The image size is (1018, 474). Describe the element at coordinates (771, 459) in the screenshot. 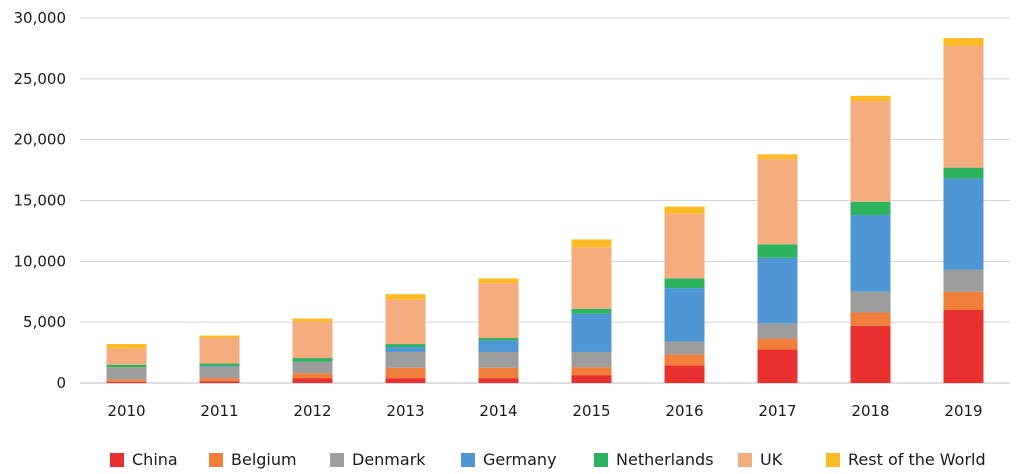

I see `legend-label-uk: UK` at that location.